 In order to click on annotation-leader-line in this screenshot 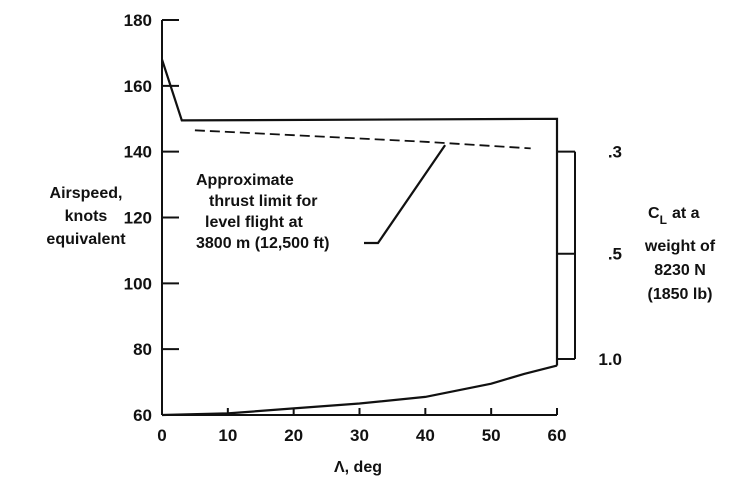, I will do `click(405, 194)`.